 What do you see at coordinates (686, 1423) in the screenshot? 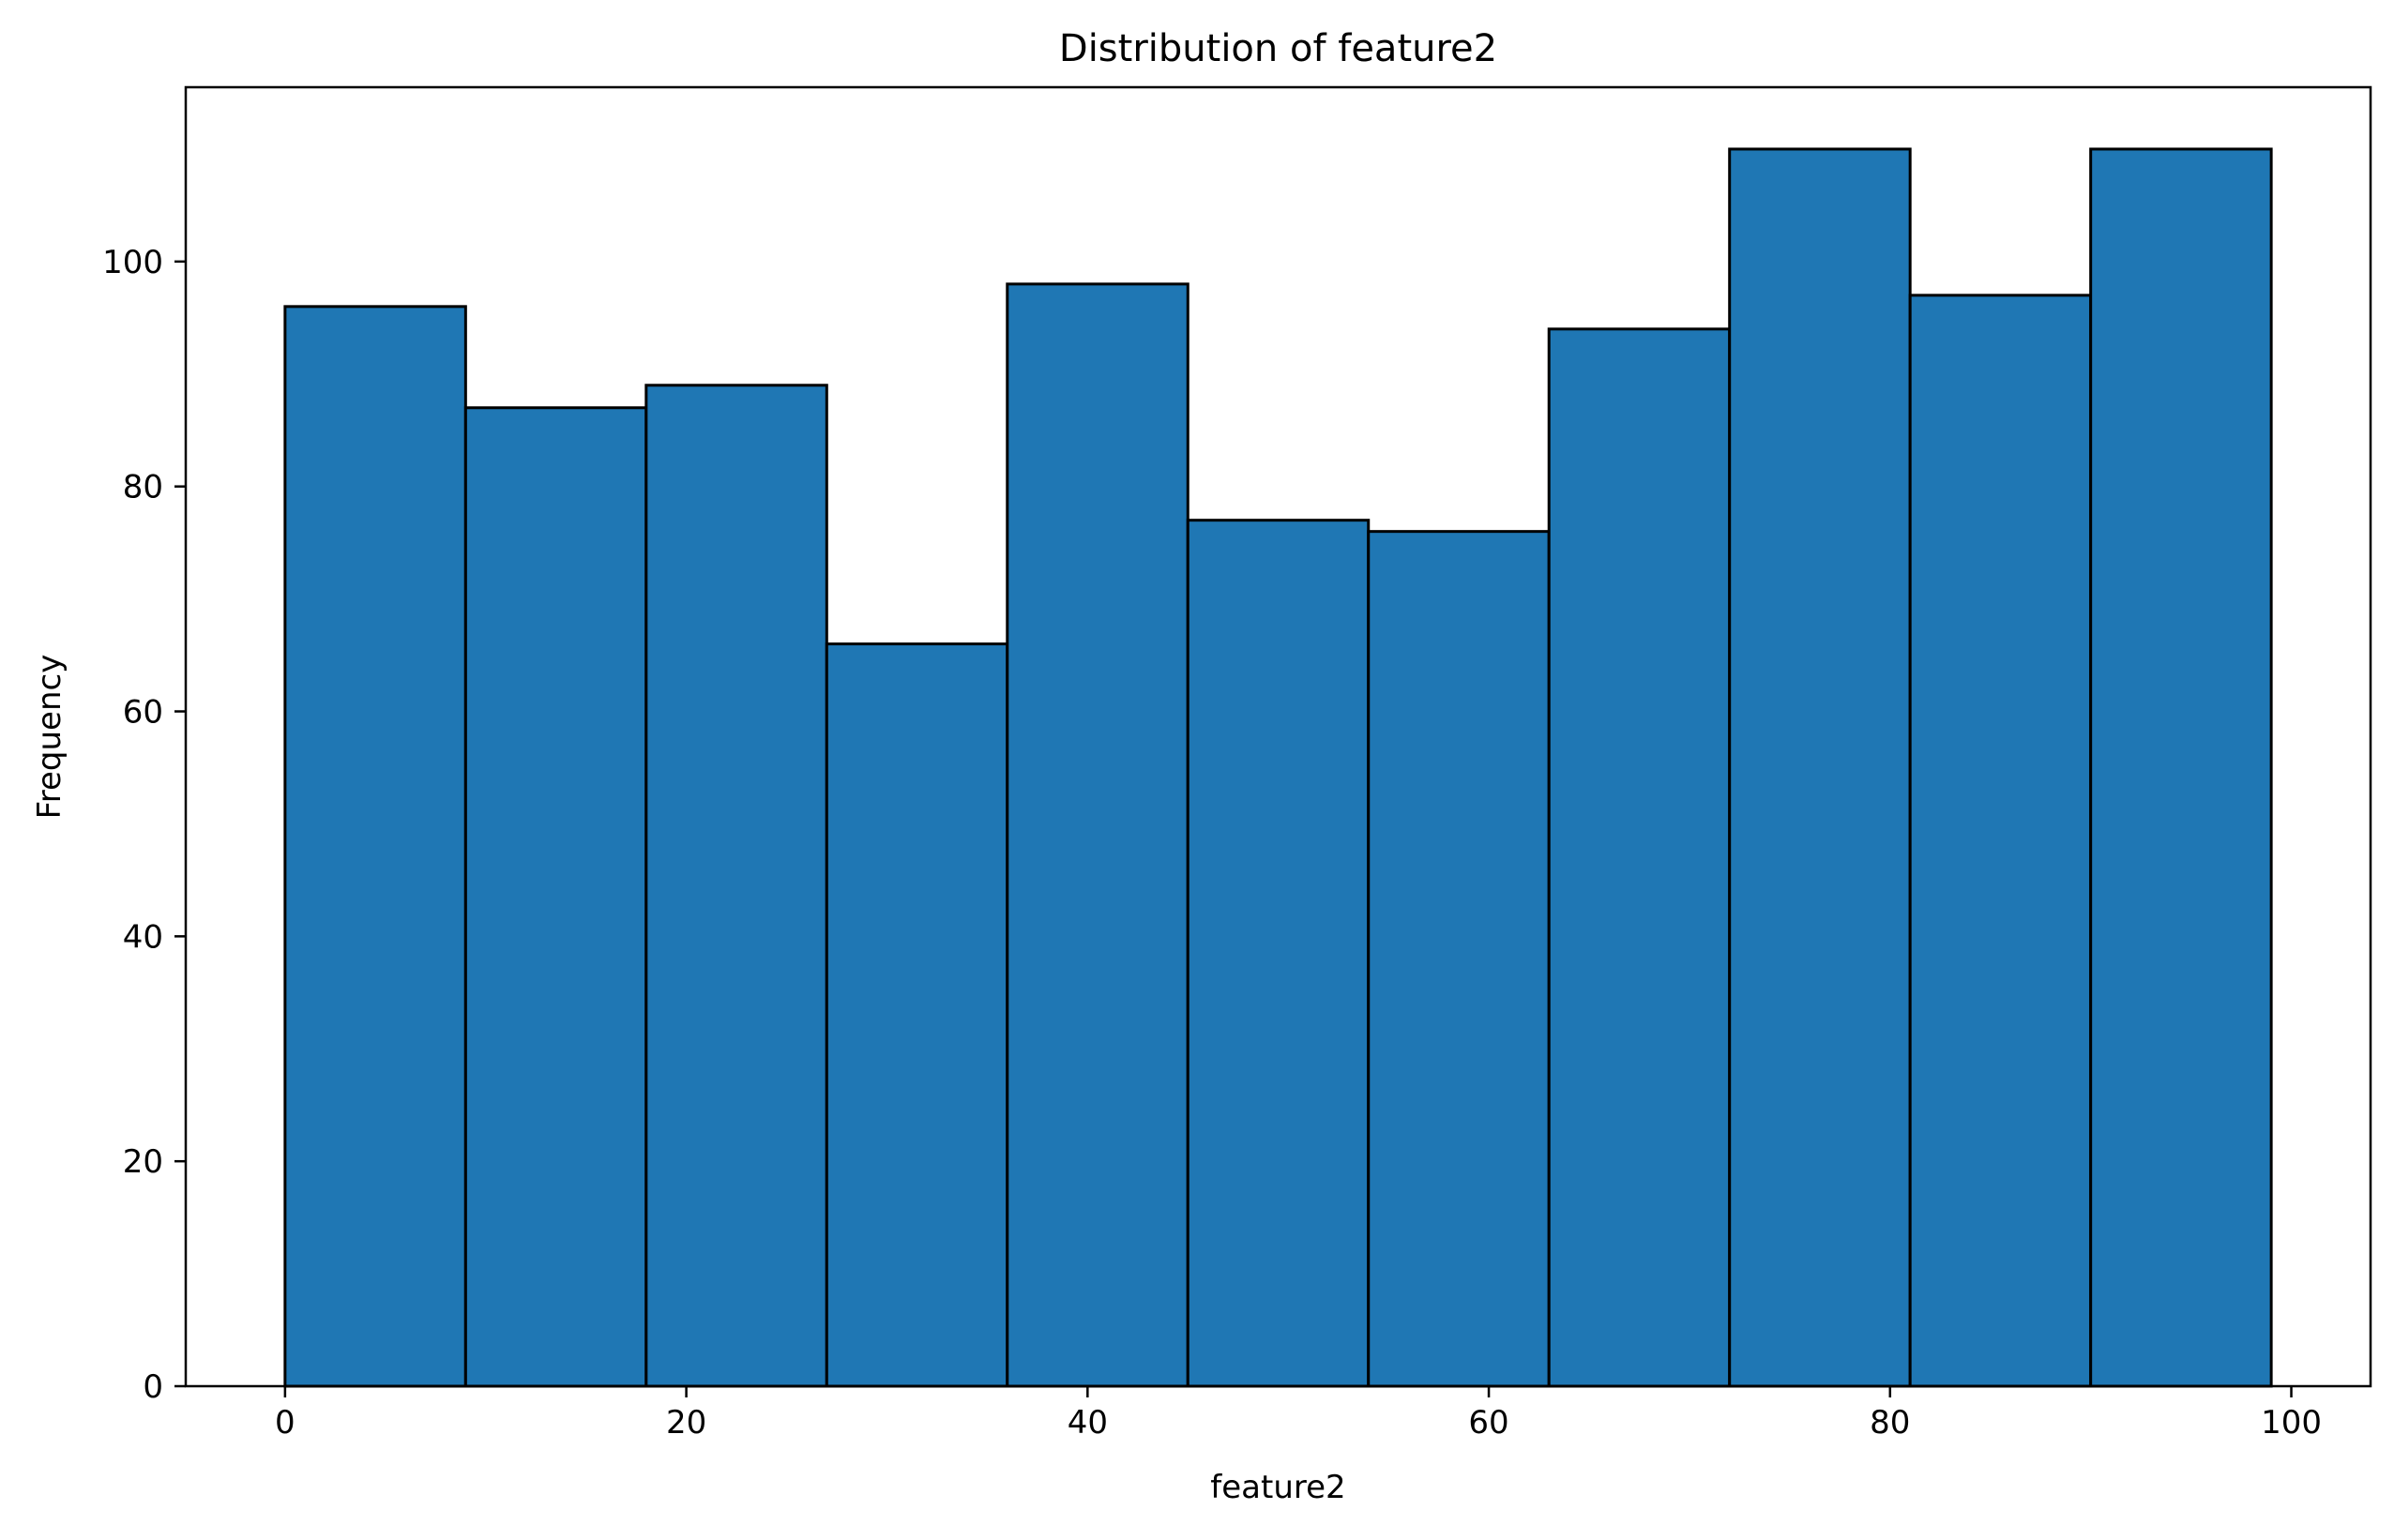
I see `x-tick-label: 20` at bounding box center [686, 1423].